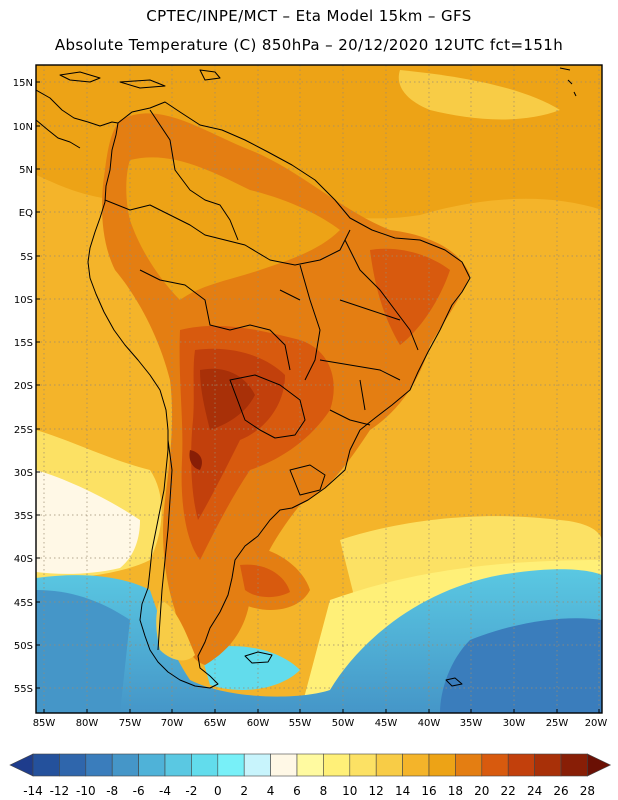 The width and height of the screenshot is (618, 800). What do you see at coordinates (139, 791) in the screenshot?
I see `colorbar-tick-label: -6` at bounding box center [139, 791].